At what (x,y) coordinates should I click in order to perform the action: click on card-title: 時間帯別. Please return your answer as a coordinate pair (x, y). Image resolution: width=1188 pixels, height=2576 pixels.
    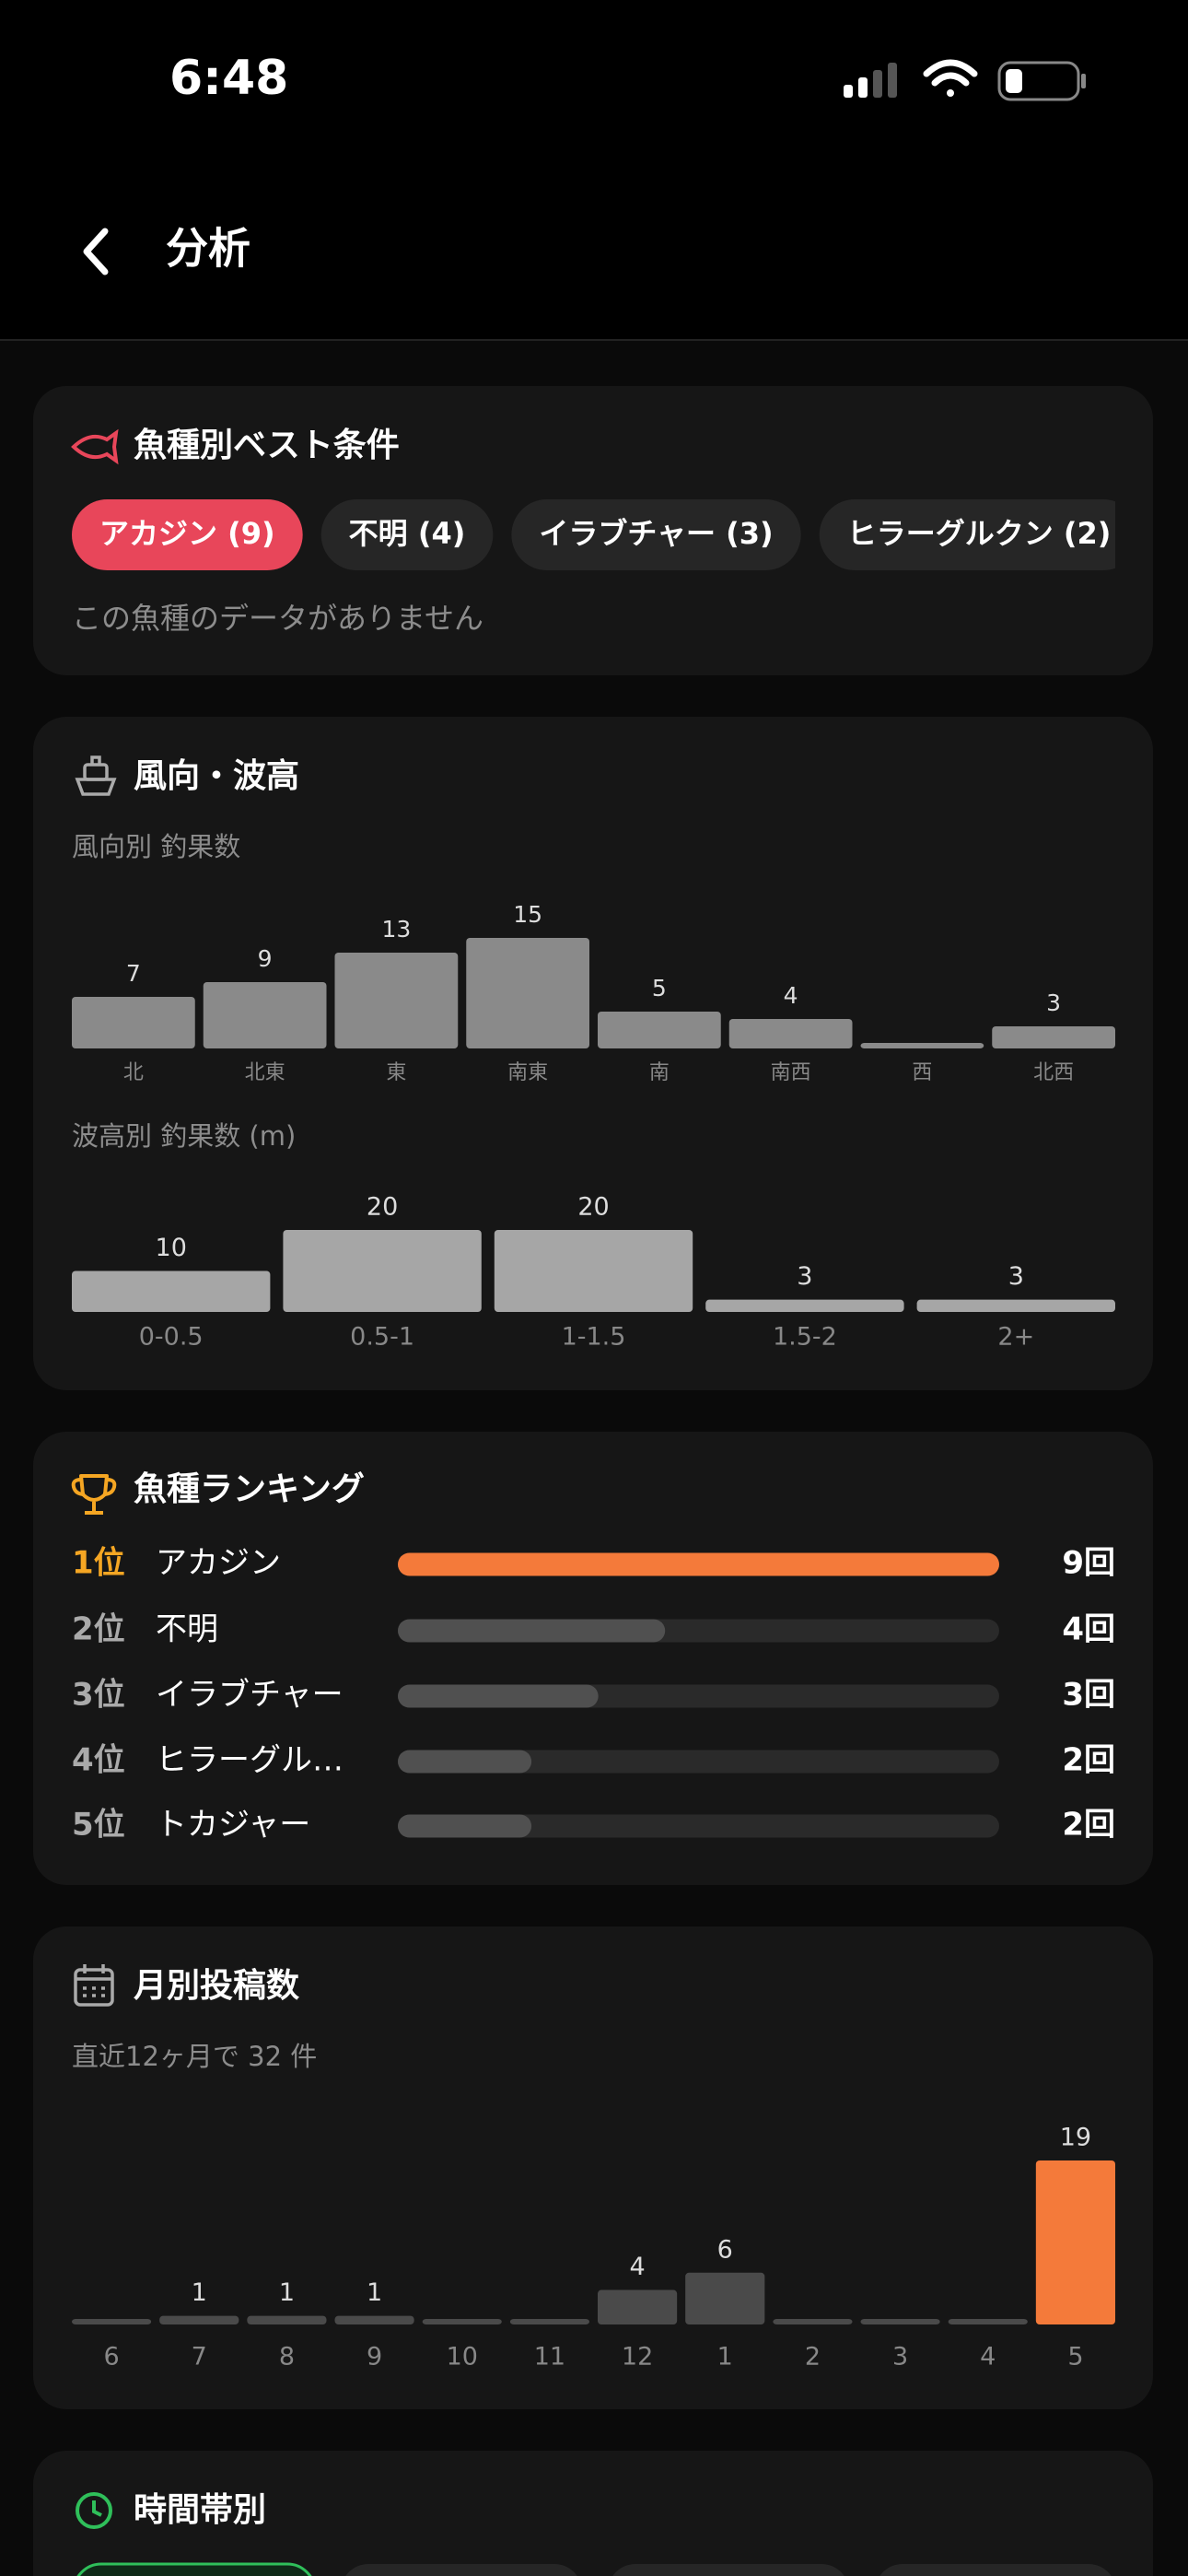
    Looking at the image, I should click on (200, 2510).